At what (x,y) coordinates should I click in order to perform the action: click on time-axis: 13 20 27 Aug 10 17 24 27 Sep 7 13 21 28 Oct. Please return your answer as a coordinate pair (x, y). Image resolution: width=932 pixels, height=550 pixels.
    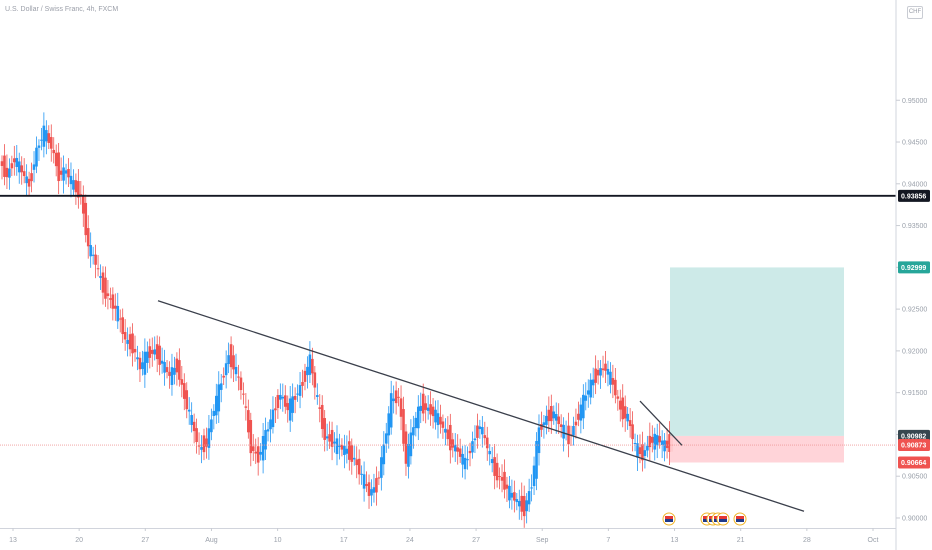
    Looking at the image, I should click on (443, 536).